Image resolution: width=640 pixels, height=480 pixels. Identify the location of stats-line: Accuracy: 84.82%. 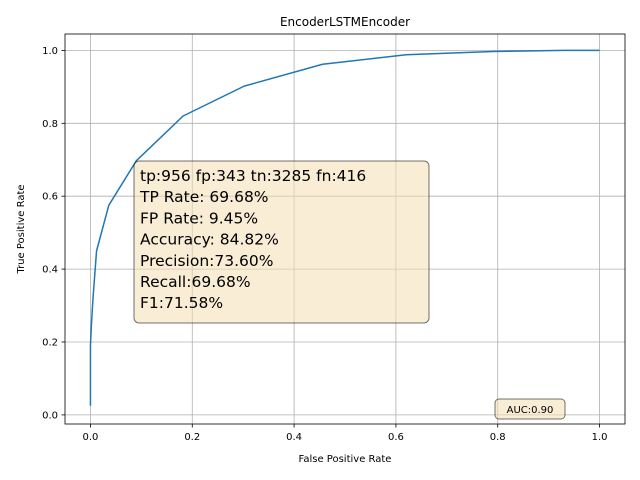
(209, 240).